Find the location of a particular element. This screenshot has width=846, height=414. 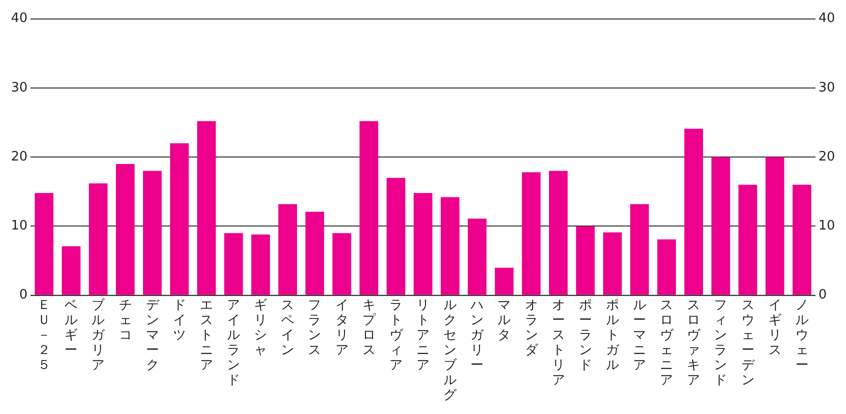

x-tick-label: ルーマニア is located at coordinates (639, 335).